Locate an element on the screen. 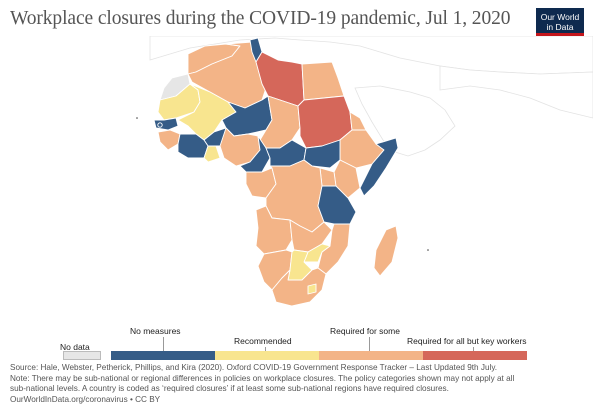 Image resolution: width=593 pixels, height=418 pixels. legend-required-some-swatch is located at coordinates (371, 355).